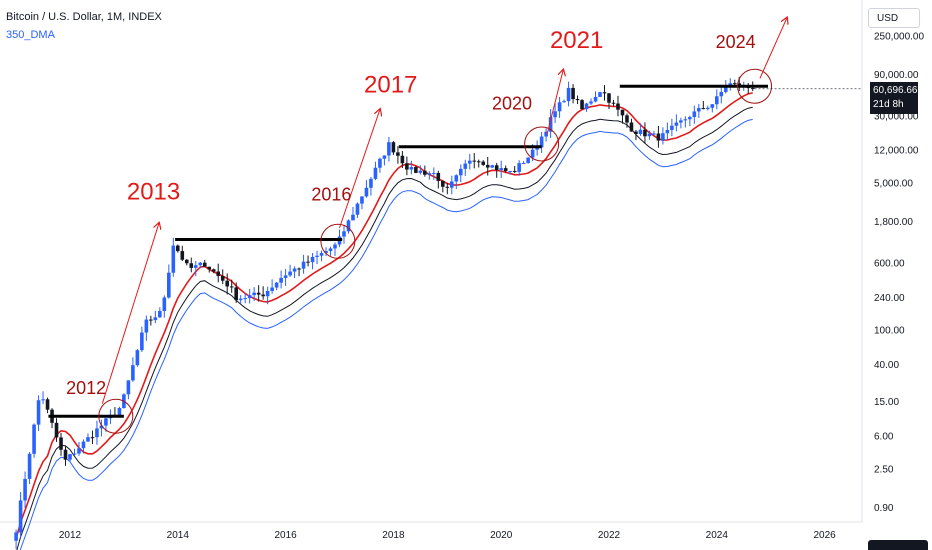 This screenshot has height=550, width=932. Describe the element at coordinates (896, 75) in the screenshot. I see `y-tick-label: 90,000.00` at that location.